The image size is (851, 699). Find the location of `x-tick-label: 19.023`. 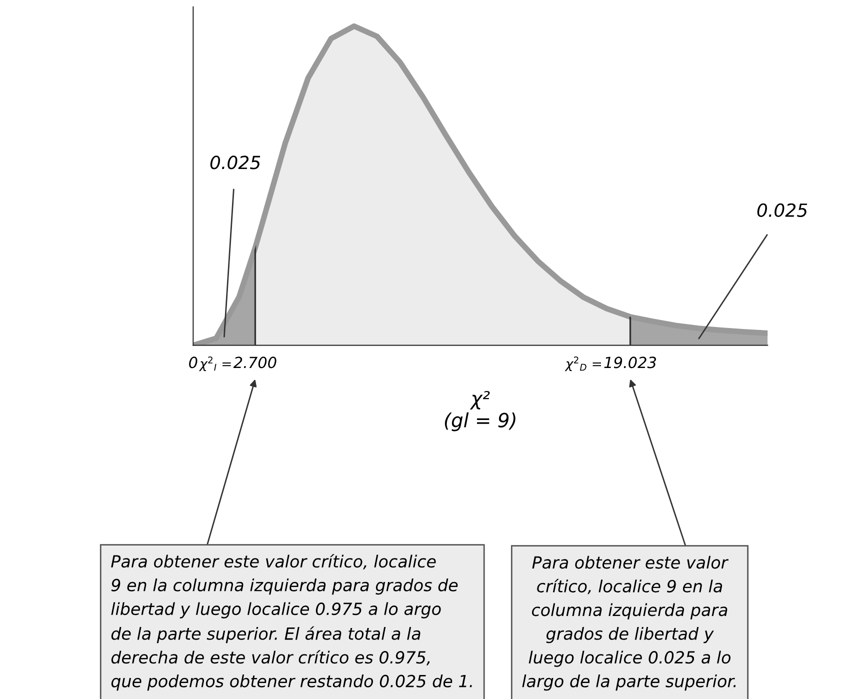

x-tick-label: 19.023 is located at coordinates (630, 362).